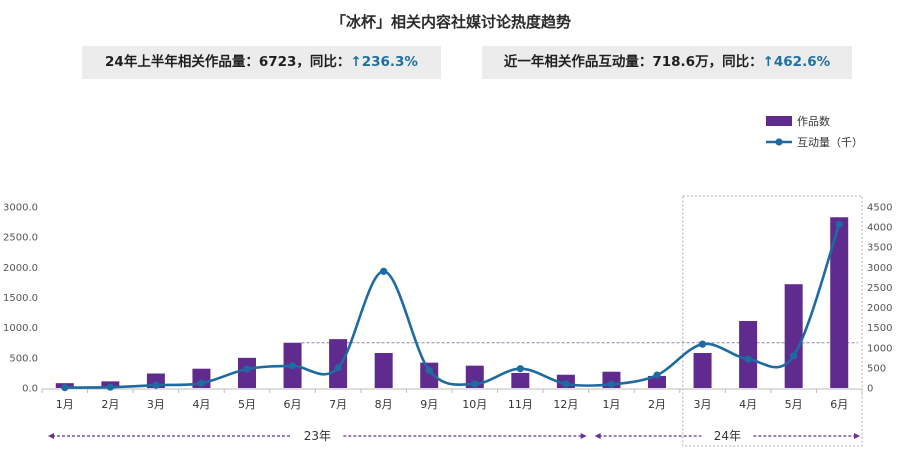 The width and height of the screenshot is (902, 456). I want to click on interaction-volume-stat: 近一年相关作品互动量：718.6万，同比：↑462.6%, so click(667, 62).